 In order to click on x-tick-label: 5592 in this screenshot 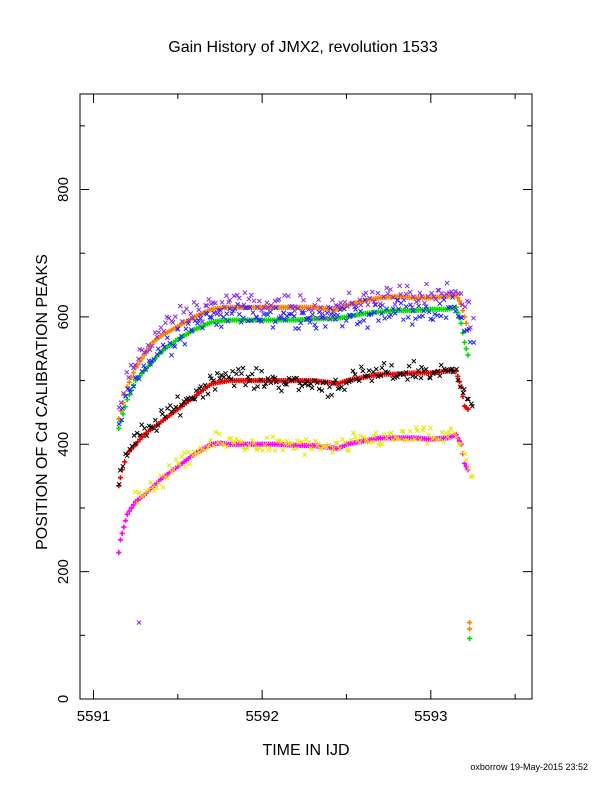, I will do `click(261, 716)`.